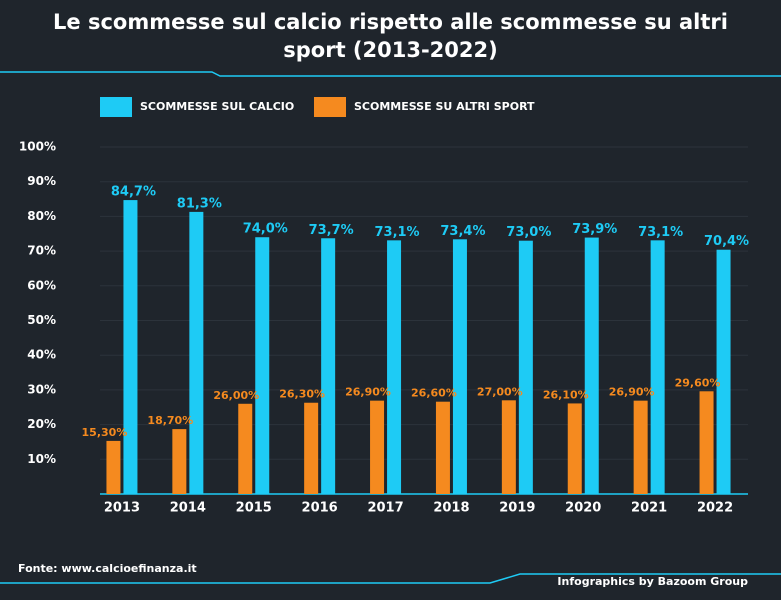 The height and width of the screenshot is (600, 781). I want to click on value-label: 29,60%, so click(698, 382).